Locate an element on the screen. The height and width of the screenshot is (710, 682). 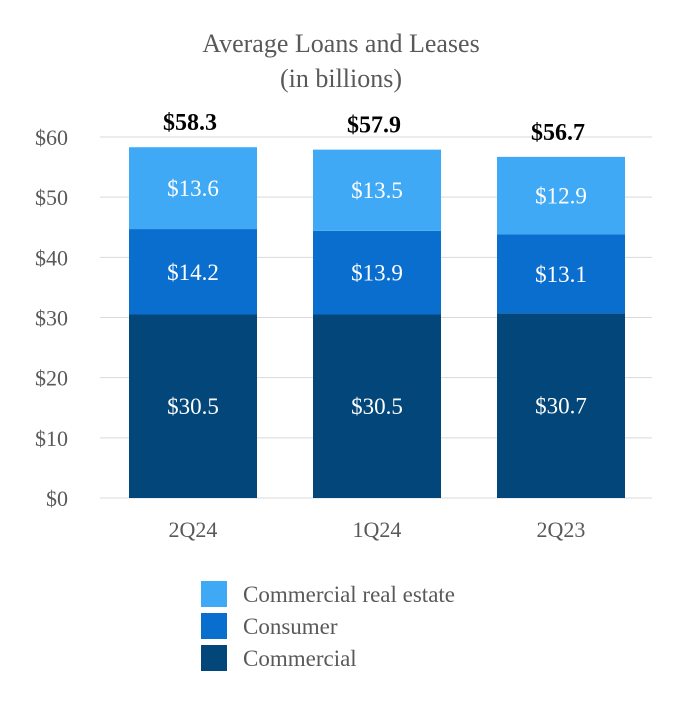
data-label-commercial-real-estate: $13.6 is located at coordinates (193, 188).